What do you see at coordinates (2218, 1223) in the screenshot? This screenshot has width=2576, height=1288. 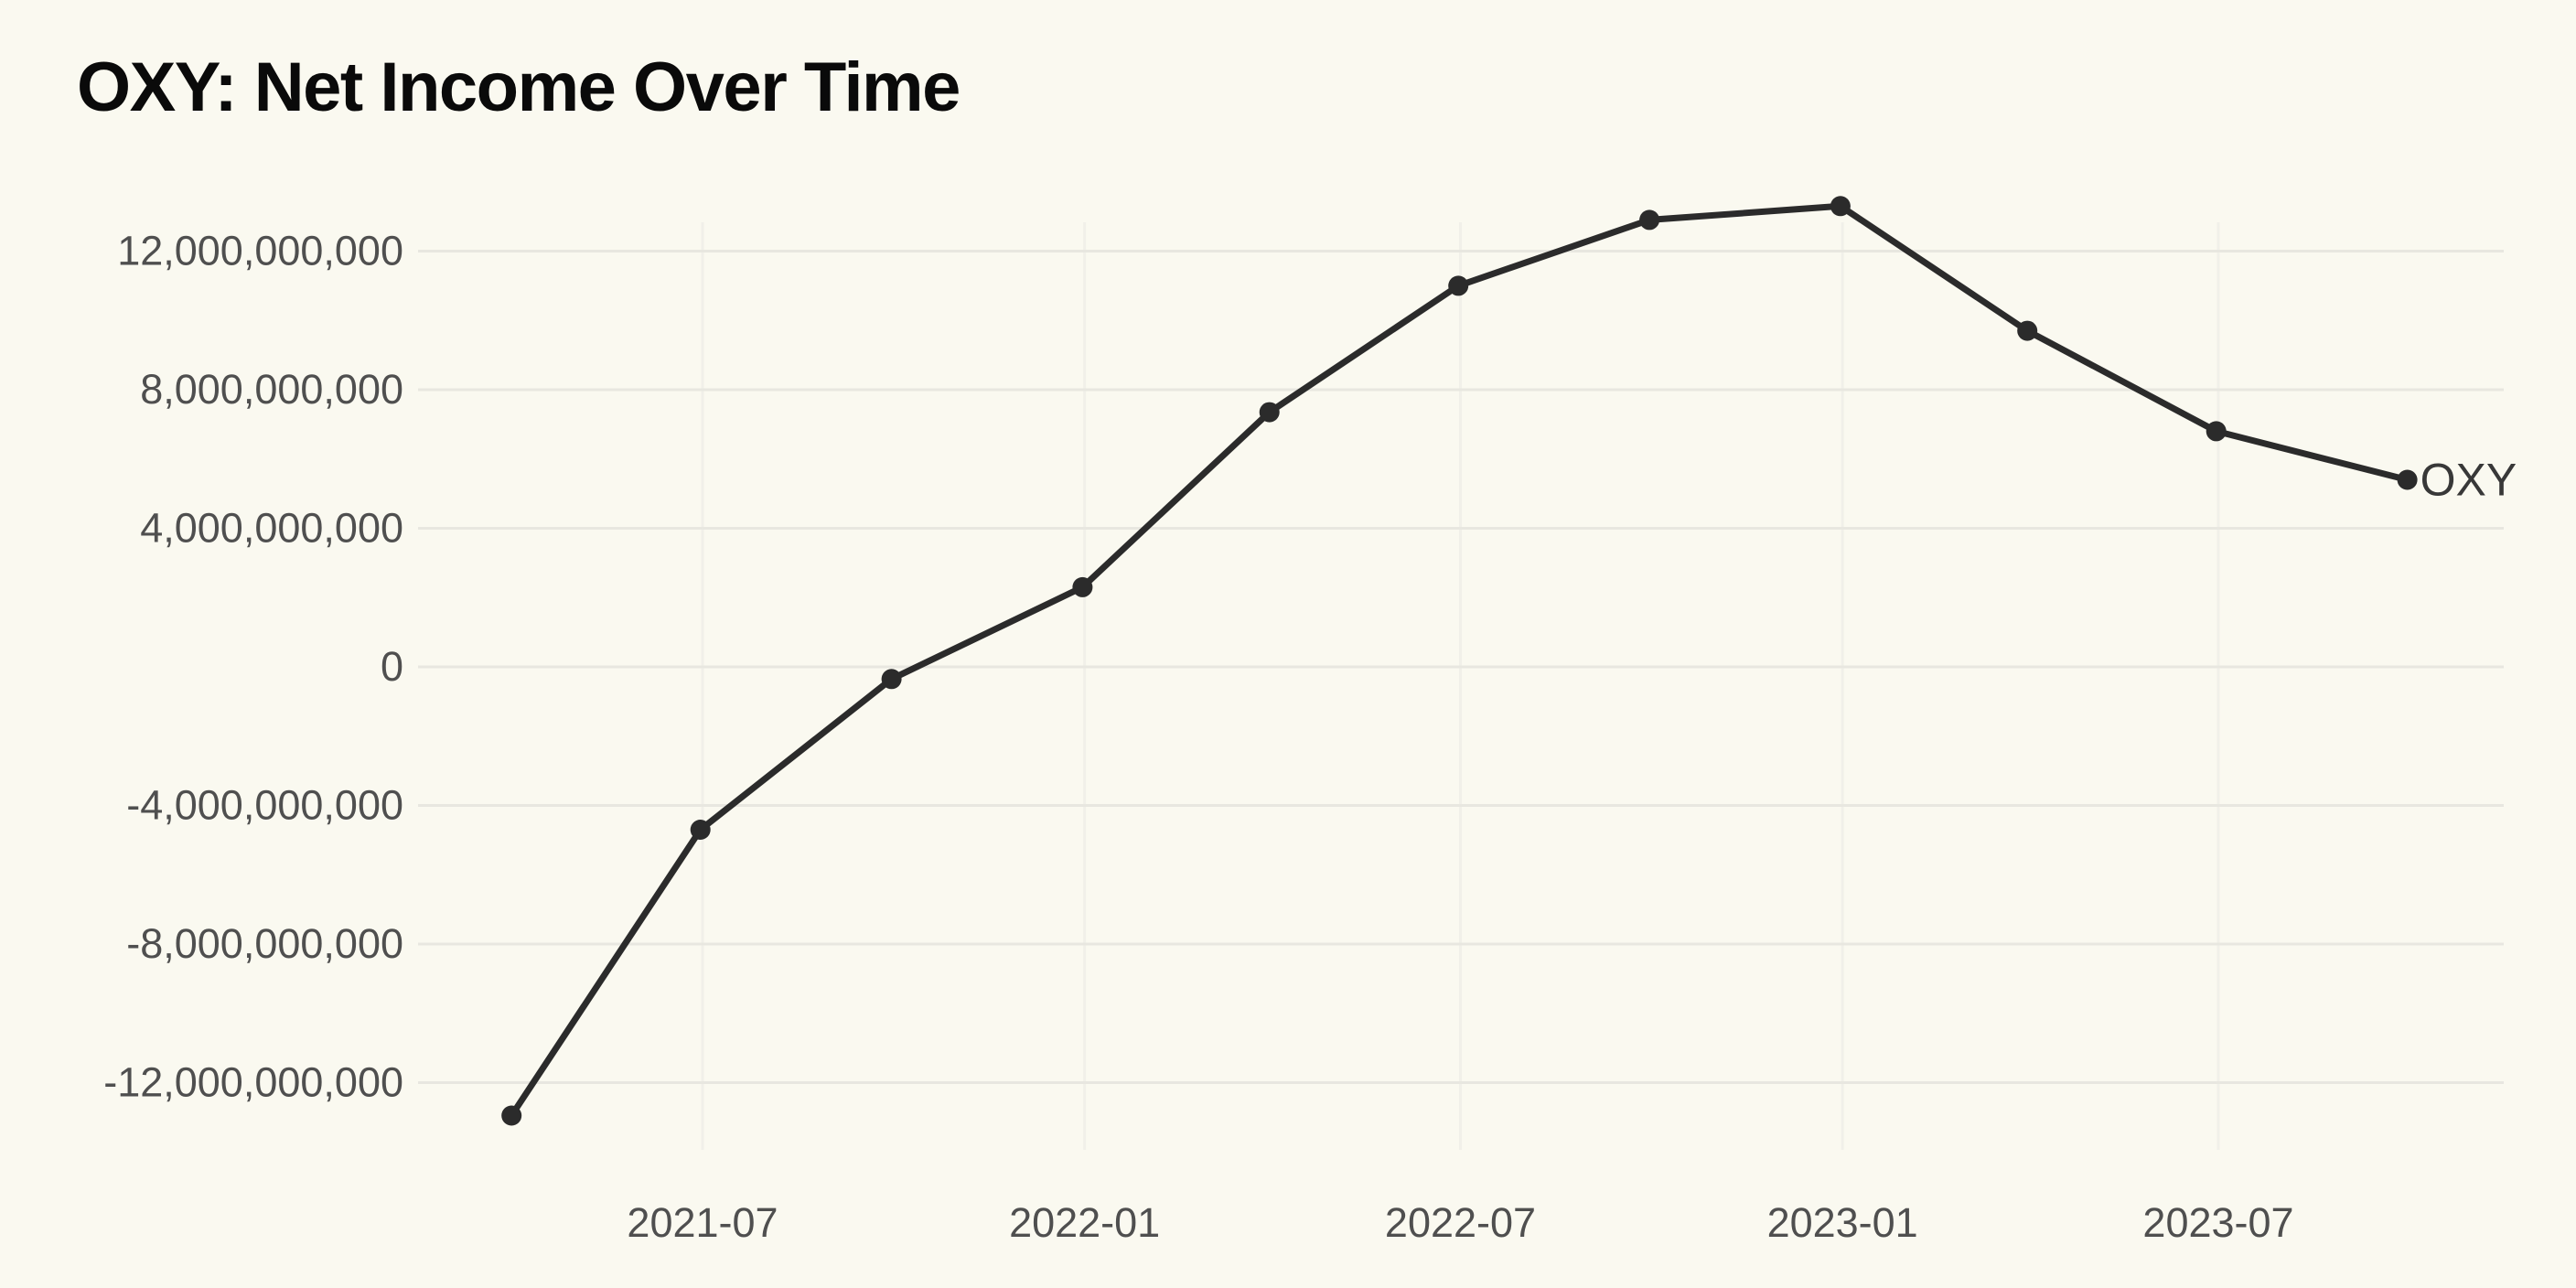 I see `x-tick-label: 2023-07` at bounding box center [2218, 1223].